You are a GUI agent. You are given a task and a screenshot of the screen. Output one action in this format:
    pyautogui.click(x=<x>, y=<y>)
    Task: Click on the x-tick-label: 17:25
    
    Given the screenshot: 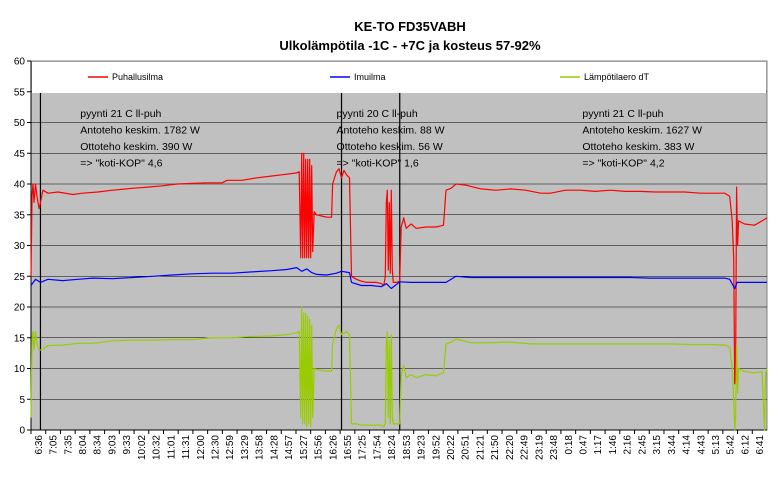 What is the action you would take?
    pyautogui.click(x=363, y=447)
    